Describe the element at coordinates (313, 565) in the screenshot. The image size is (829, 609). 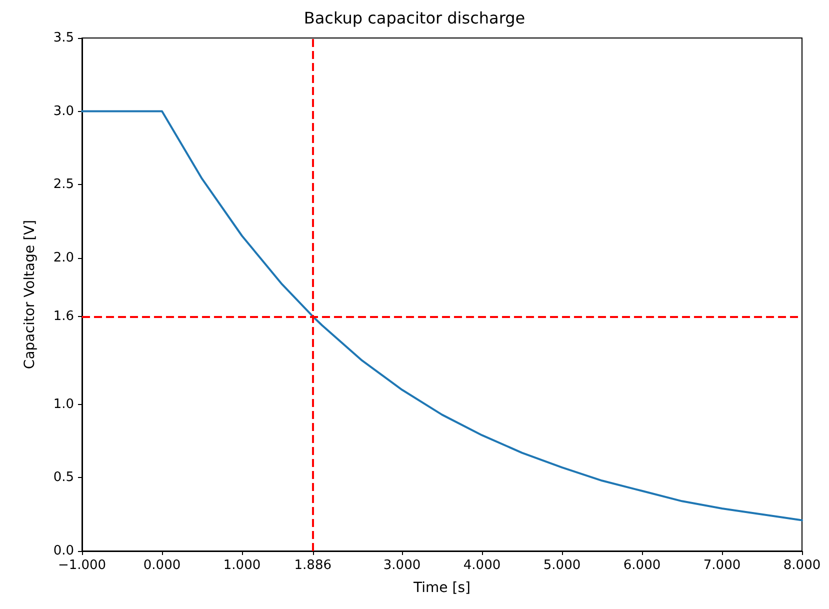
I see `x-tick-label: 1.886` at that location.